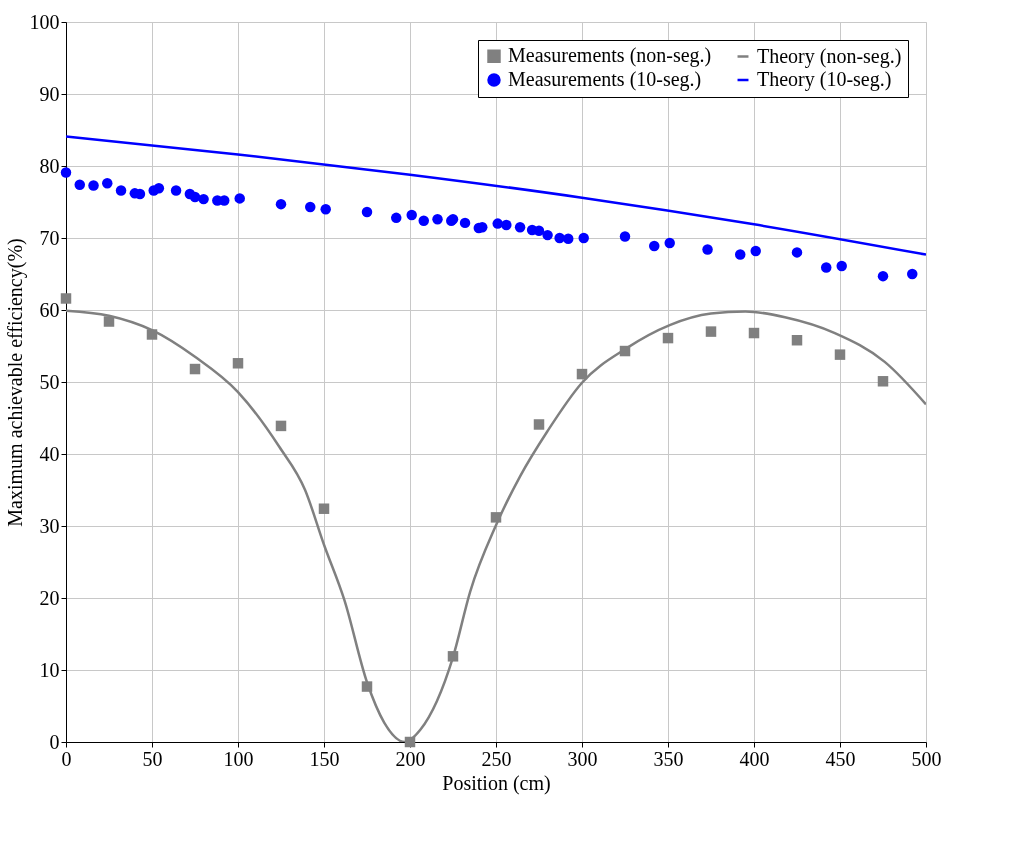 The image size is (1019, 841). What do you see at coordinates (610, 56) in the screenshot?
I see `legend-label: Measurements (non-seg.)` at bounding box center [610, 56].